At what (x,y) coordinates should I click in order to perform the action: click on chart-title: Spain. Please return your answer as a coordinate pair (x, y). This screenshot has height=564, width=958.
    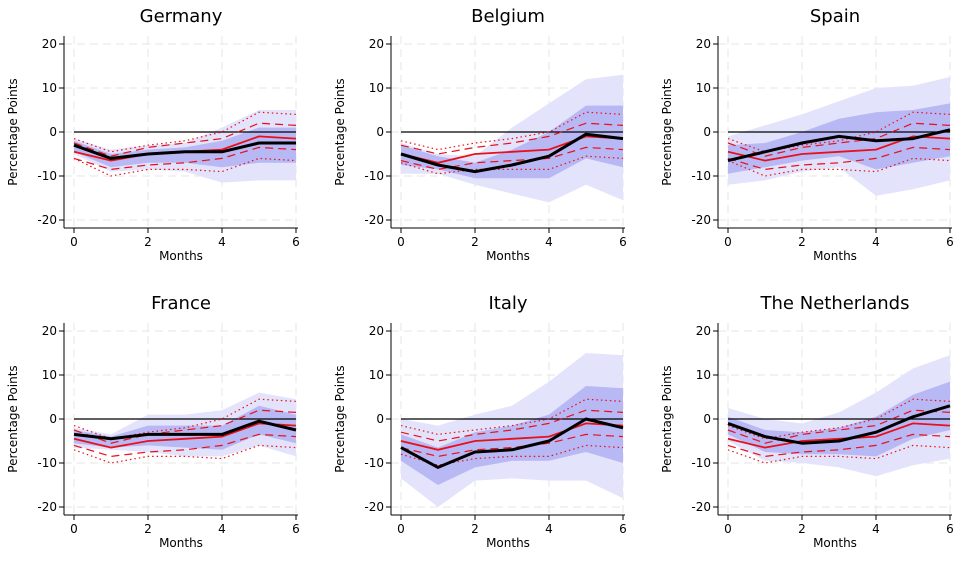
    Looking at the image, I should click on (835, 16).